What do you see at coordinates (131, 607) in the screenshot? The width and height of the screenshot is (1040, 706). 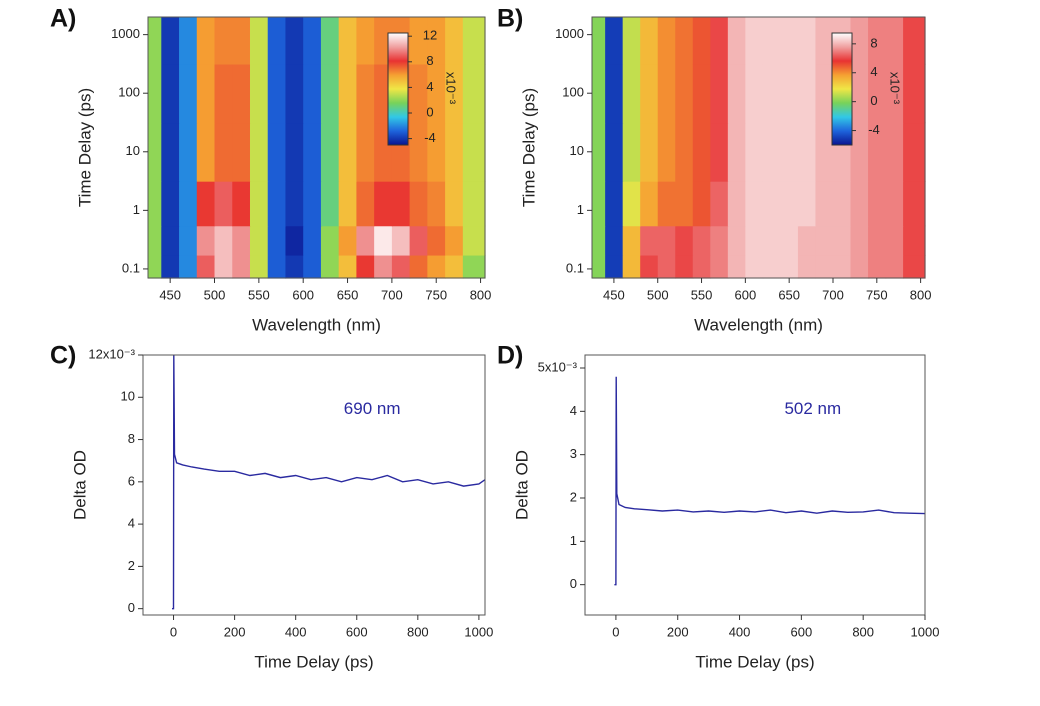 I see `y-tick-label: 0` at bounding box center [131, 607].